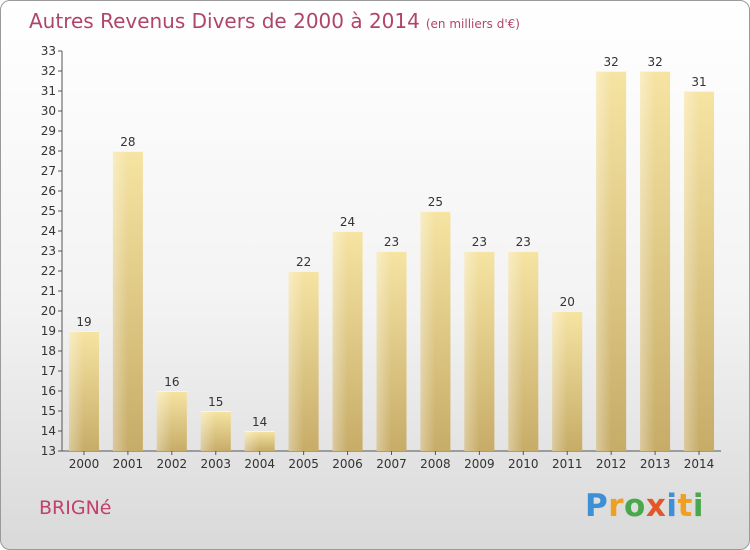 This screenshot has height=550, width=750. I want to click on y-tick-label: 28, so click(48, 151).